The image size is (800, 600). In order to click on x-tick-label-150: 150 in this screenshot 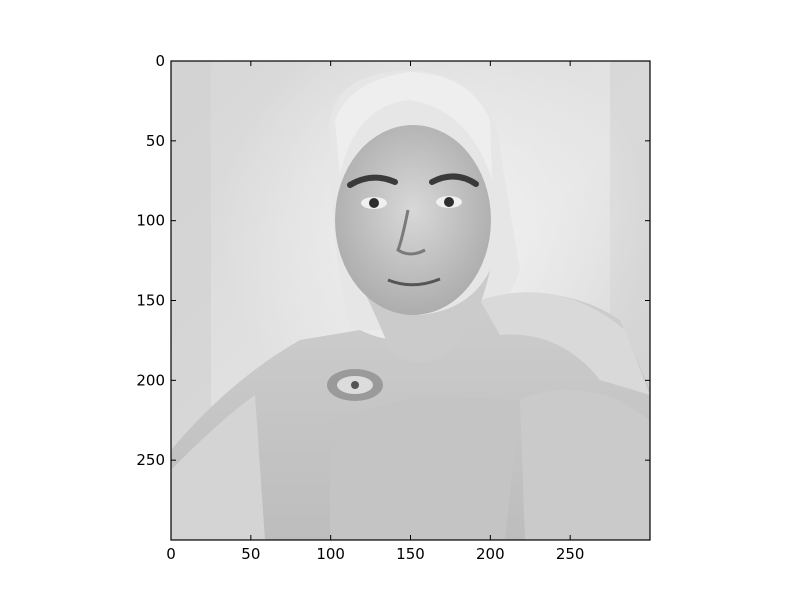, I will do `click(410, 554)`.